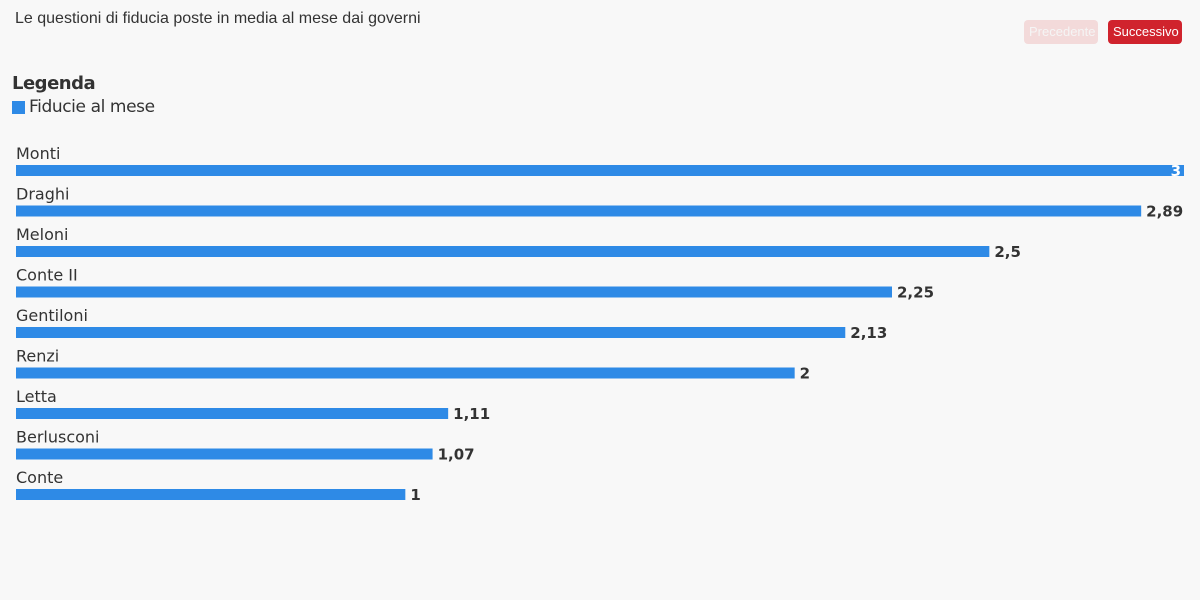 This screenshot has width=1200, height=600. I want to click on legend-item: Fiducie al mese, so click(83, 107).